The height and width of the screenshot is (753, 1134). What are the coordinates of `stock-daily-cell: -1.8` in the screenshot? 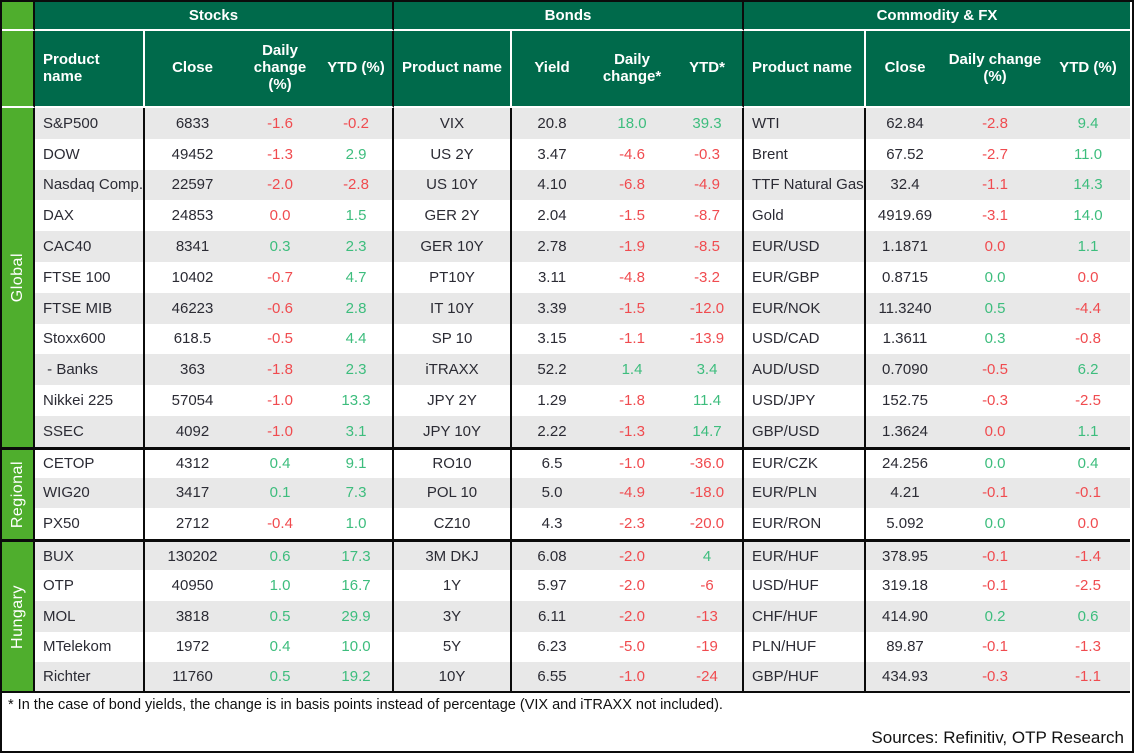 It's located at (280, 370).